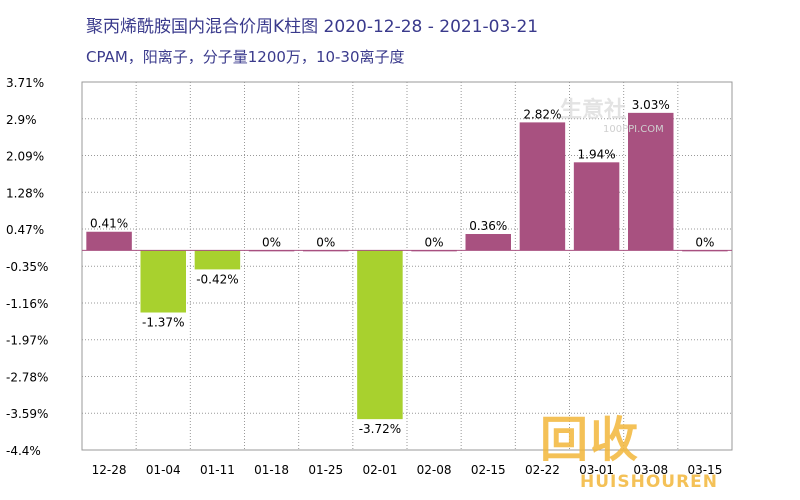 Image resolution: width=800 pixels, height=500 pixels. Describe the element at coordinates (163, 323) in the screenshot. I see `bar-value-label: -1.37%` at that location.